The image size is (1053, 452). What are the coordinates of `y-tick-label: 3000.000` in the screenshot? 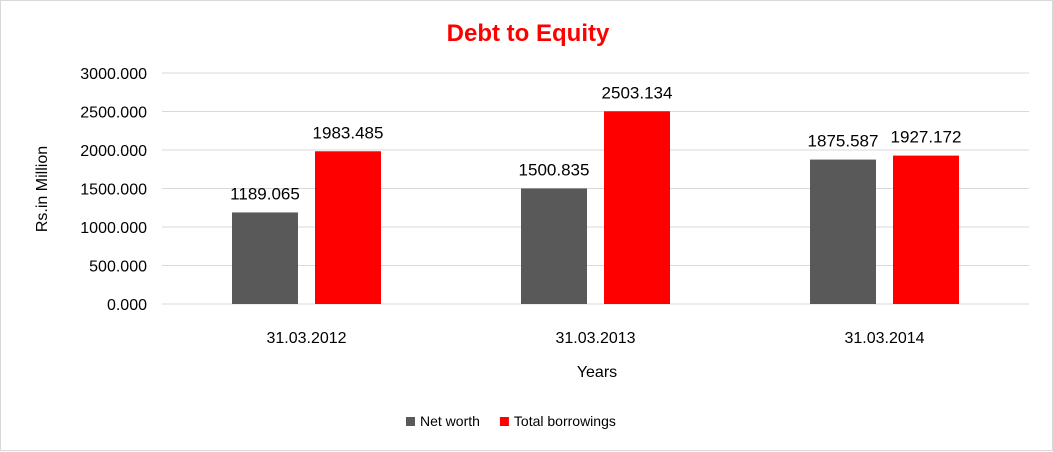 It's located at (113, 74).